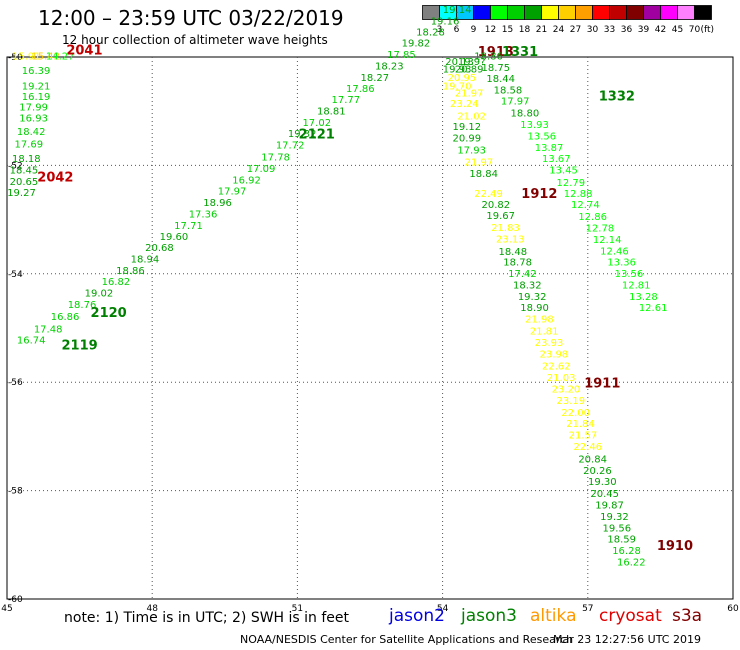  Describe the element at coordinates (566, 389) in the screenshot. I see `wave-height-value: 23.20` at that location.